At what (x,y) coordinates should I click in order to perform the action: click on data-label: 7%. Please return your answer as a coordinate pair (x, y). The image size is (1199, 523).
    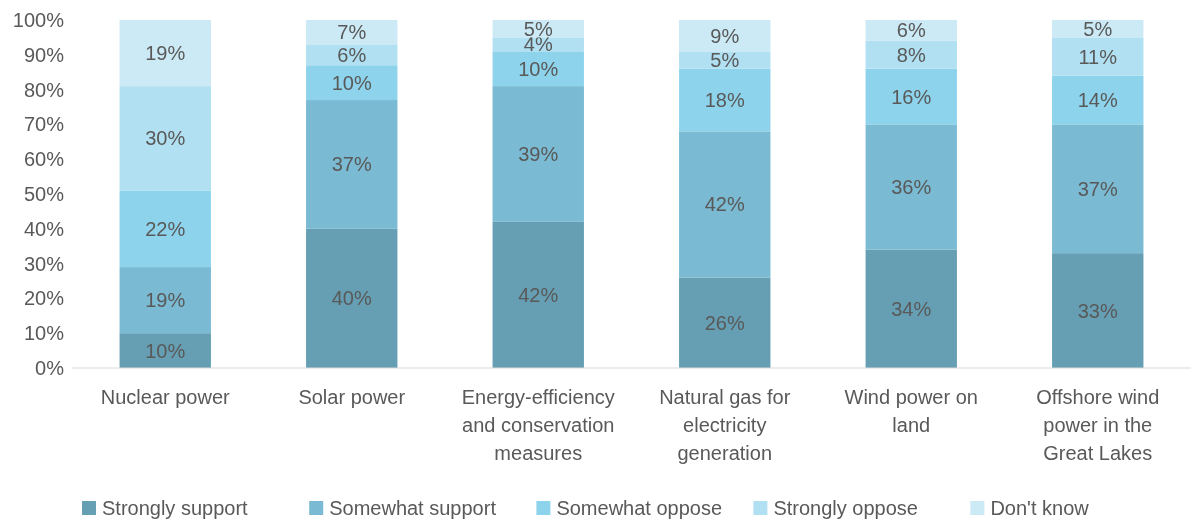
    Looking at the image, I should click on (352, 32).